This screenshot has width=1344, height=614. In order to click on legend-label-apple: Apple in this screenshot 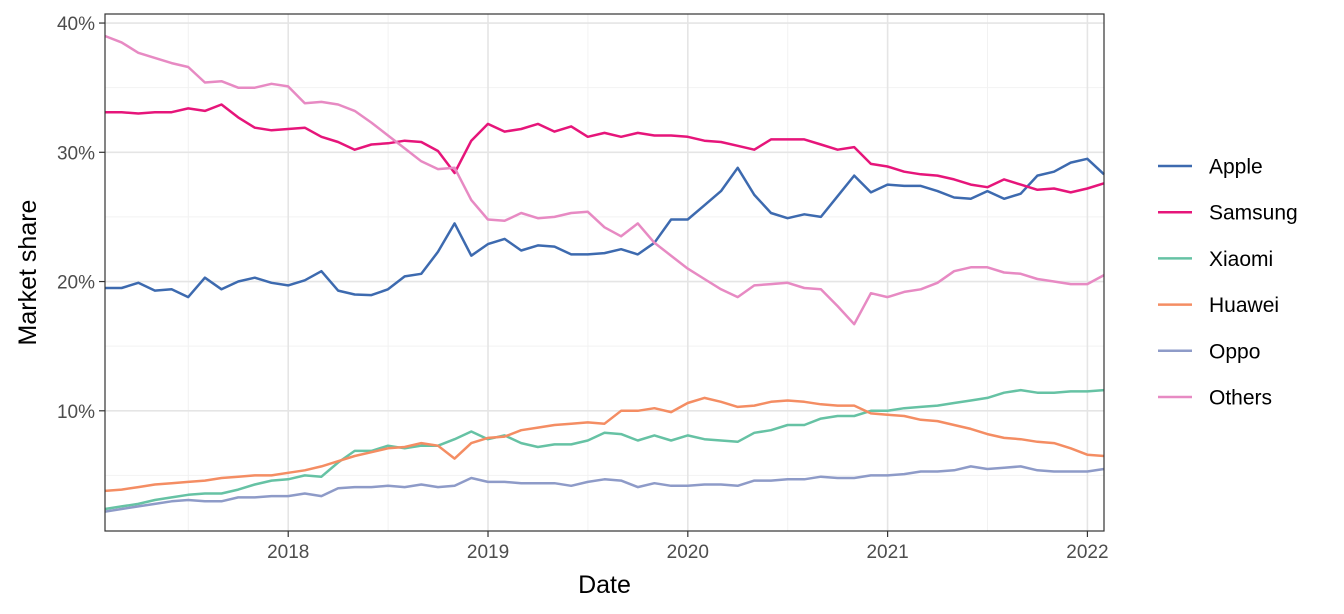, I will do `click(1236, 167)`.